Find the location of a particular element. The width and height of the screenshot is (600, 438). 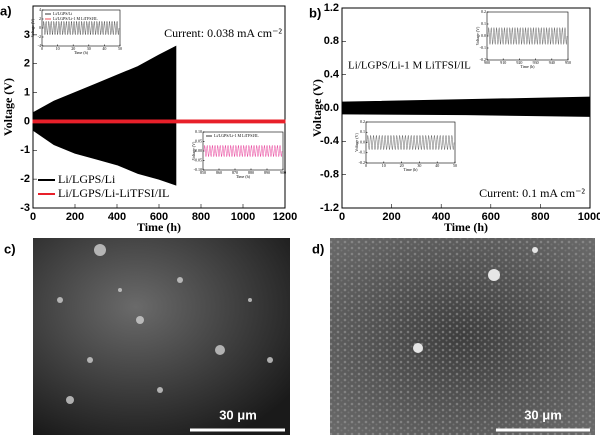

y-tick-label: 0.10 is located at coordinates (198, 131).